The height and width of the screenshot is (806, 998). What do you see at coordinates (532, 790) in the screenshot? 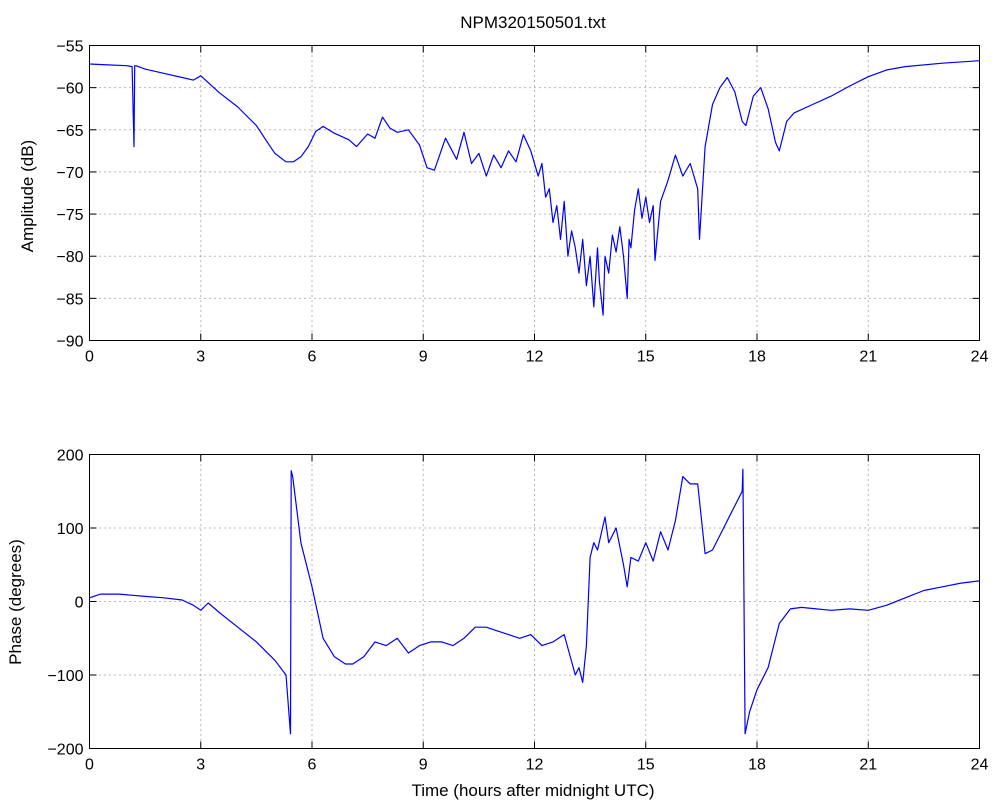
I see `x-axis-label: Time (hours after midnight UTC)` at bounding box center [532, 790].